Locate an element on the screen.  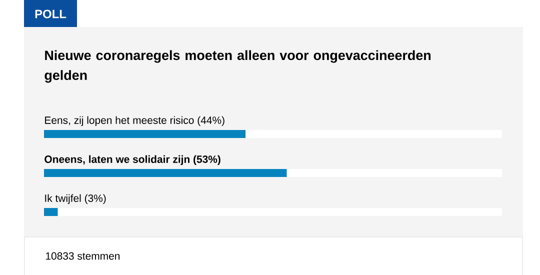
text: 10833 stemmen is located at coordinates (83, 256).